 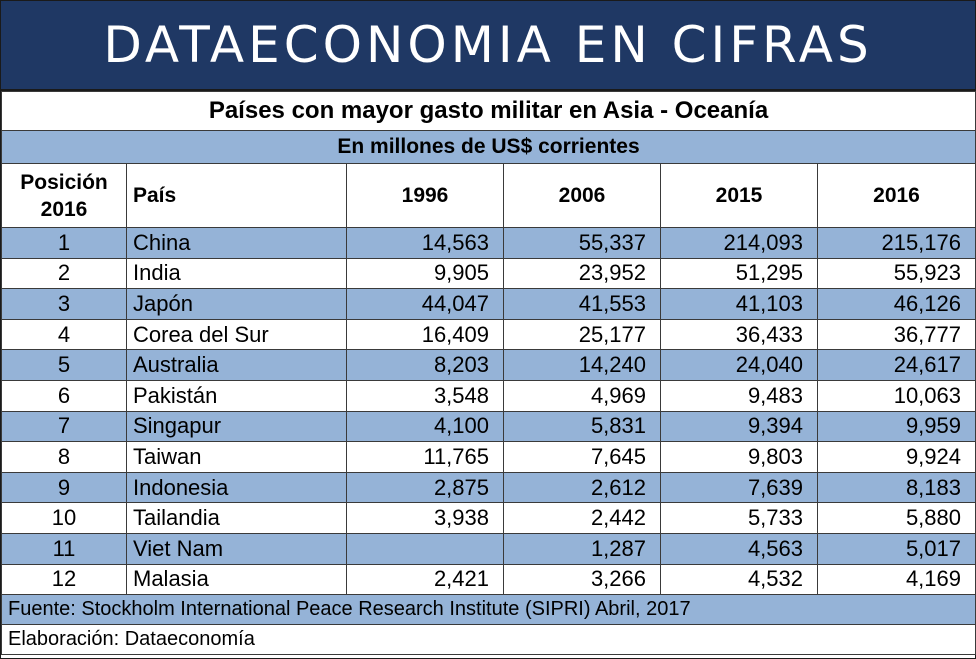 What do you see at coordinates (896, 457) in the screenshot?
I see `cell-value-2016: 9,924` at bounding box center [896, 457].